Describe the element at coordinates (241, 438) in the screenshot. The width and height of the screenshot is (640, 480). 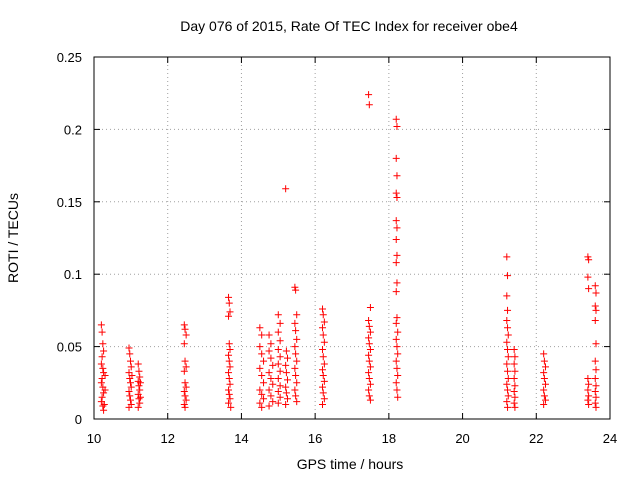
I see `x-tick-label: 14` at that location.